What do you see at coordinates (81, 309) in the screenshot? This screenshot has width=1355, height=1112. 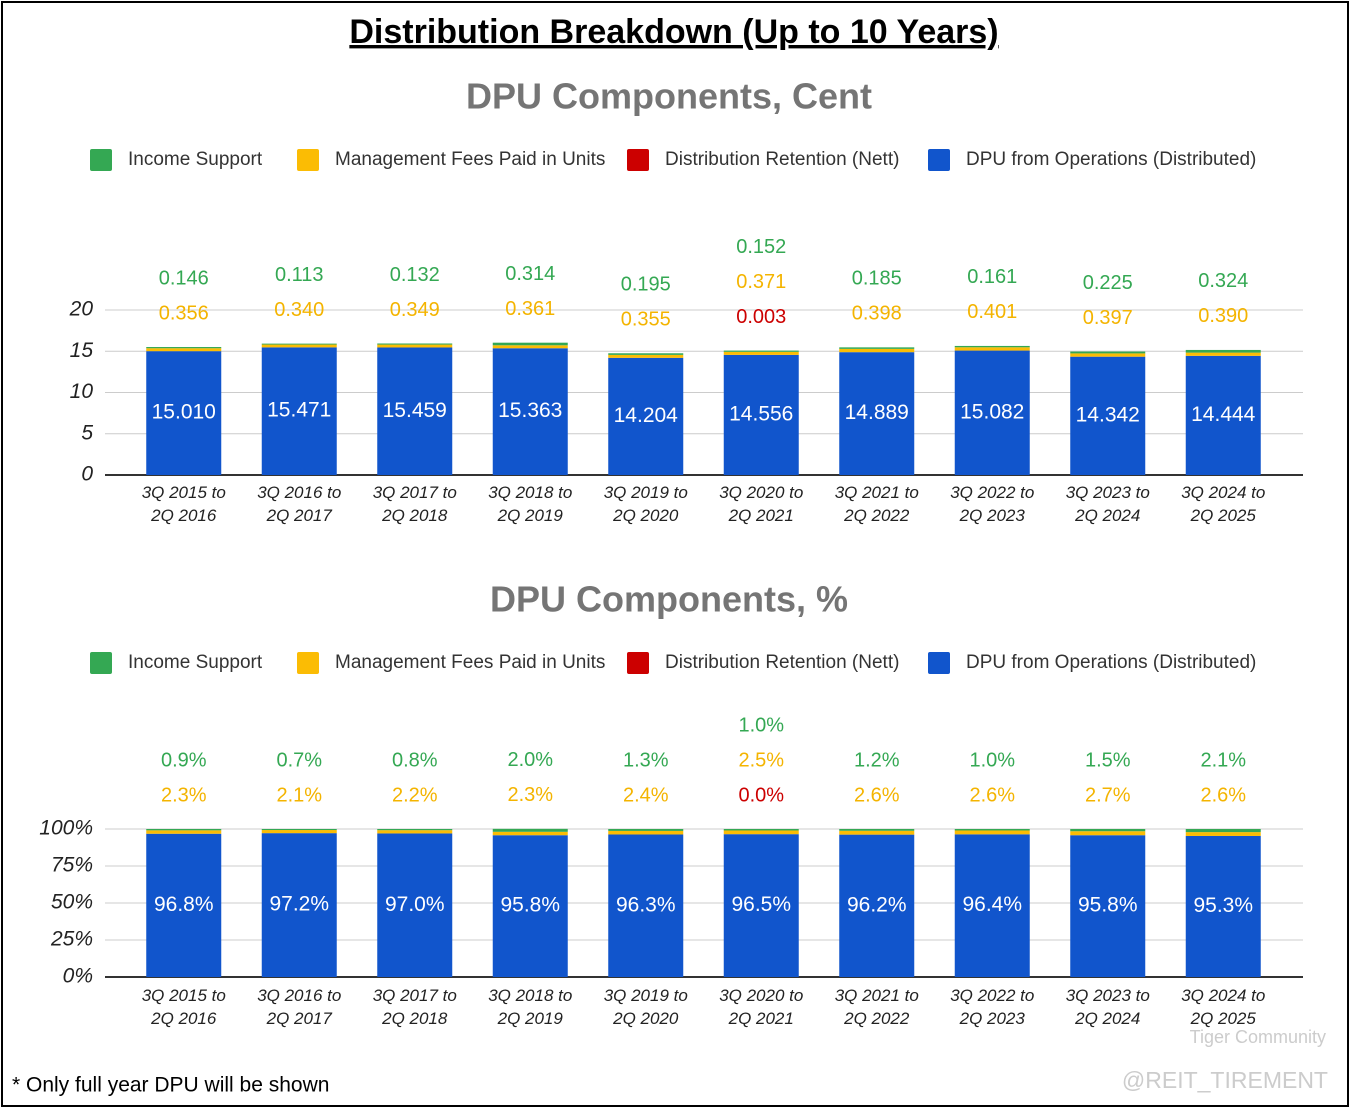 I see `y-tick-label: 20` at bounding box center [81, 309].